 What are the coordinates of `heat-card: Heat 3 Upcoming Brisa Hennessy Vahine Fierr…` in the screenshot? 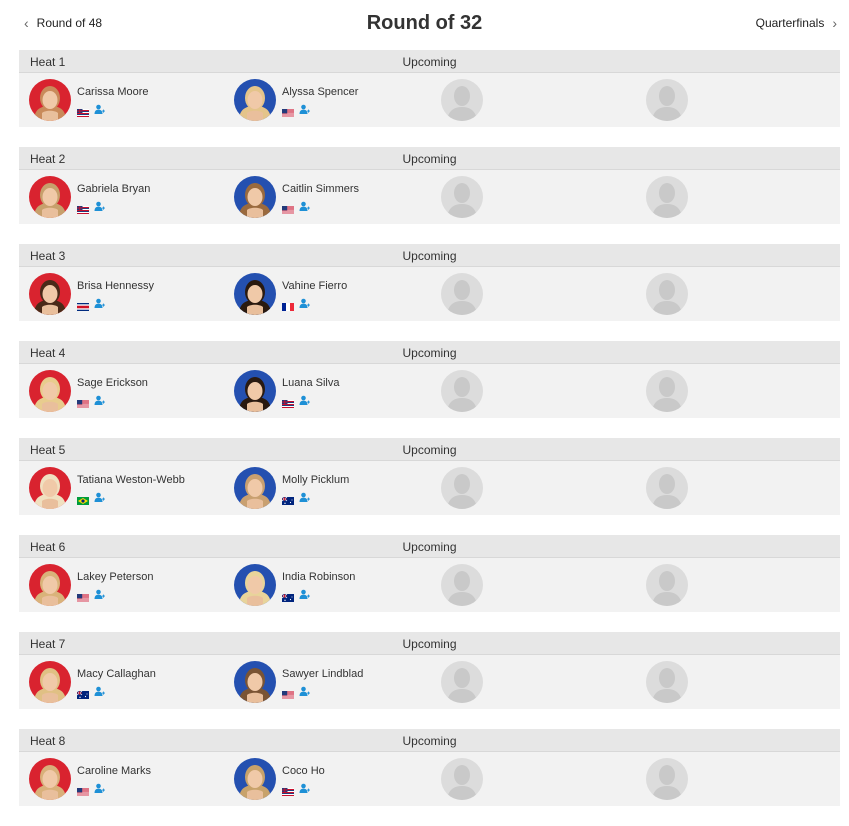 It's located at (429, 282).